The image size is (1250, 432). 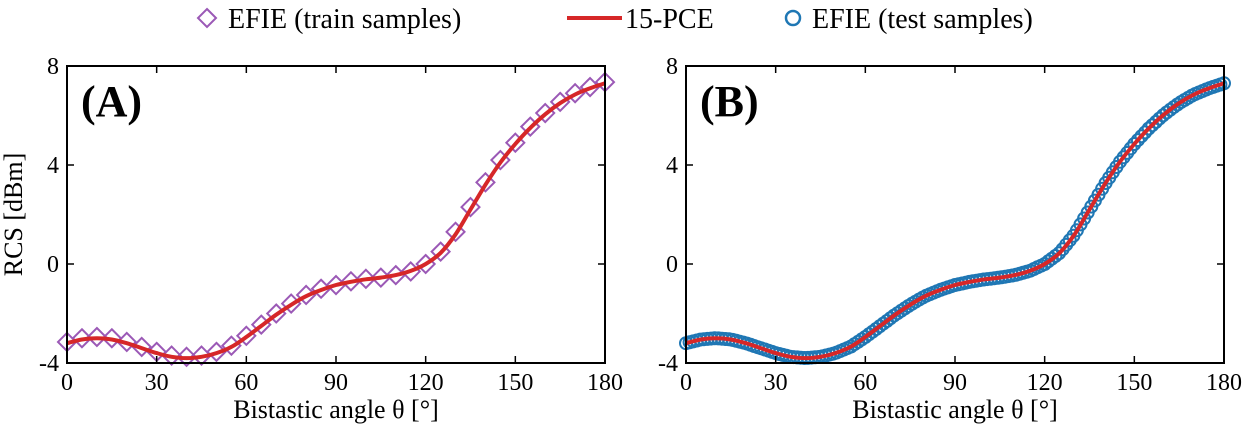 I want to click on legend-item-test: EFIE (test samples), so click(x=908, y=19).